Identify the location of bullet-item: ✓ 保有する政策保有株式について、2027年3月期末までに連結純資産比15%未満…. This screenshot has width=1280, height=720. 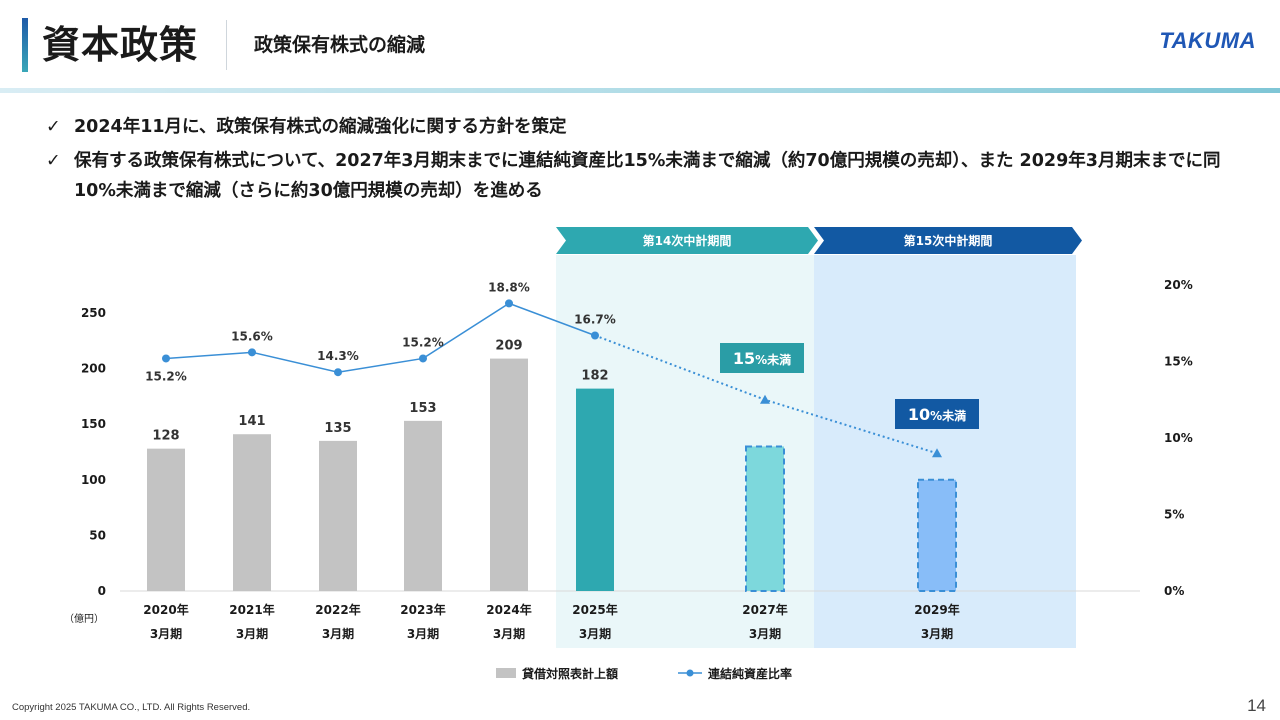
(646, 176).